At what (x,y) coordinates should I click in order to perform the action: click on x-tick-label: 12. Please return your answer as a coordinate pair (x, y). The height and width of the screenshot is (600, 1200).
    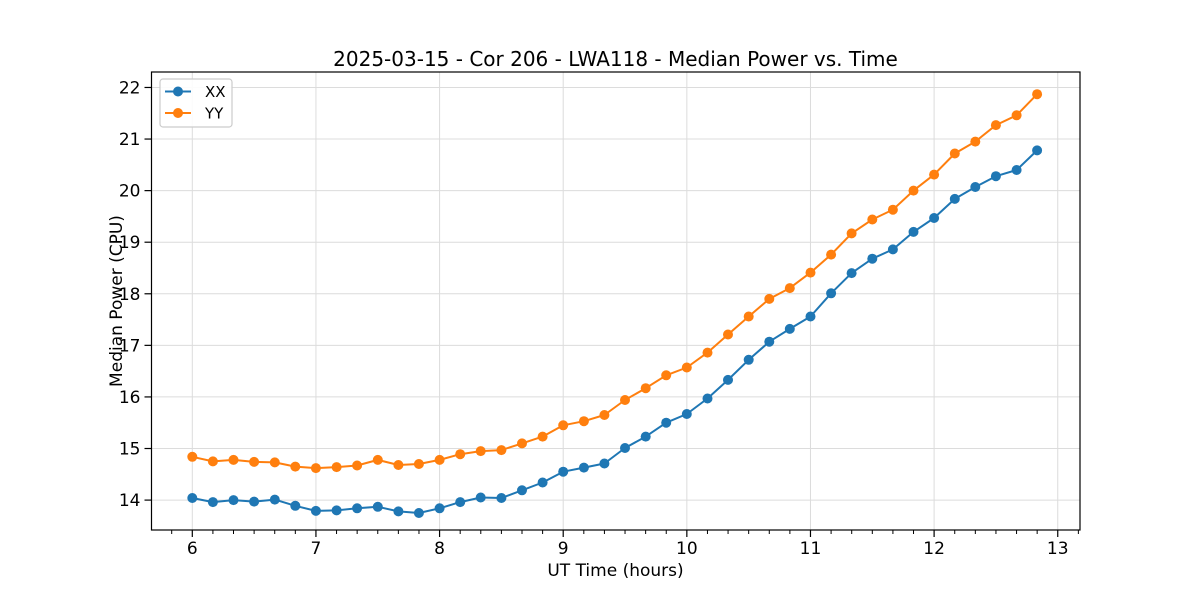
    Looking at the image, I should click on (934, 549).